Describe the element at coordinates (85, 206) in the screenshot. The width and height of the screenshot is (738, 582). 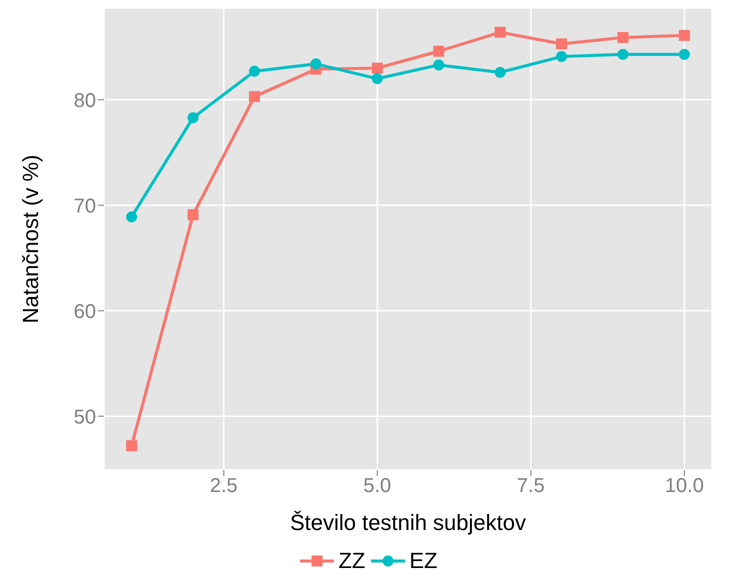
I see `y-tick-label: 70` at that location.